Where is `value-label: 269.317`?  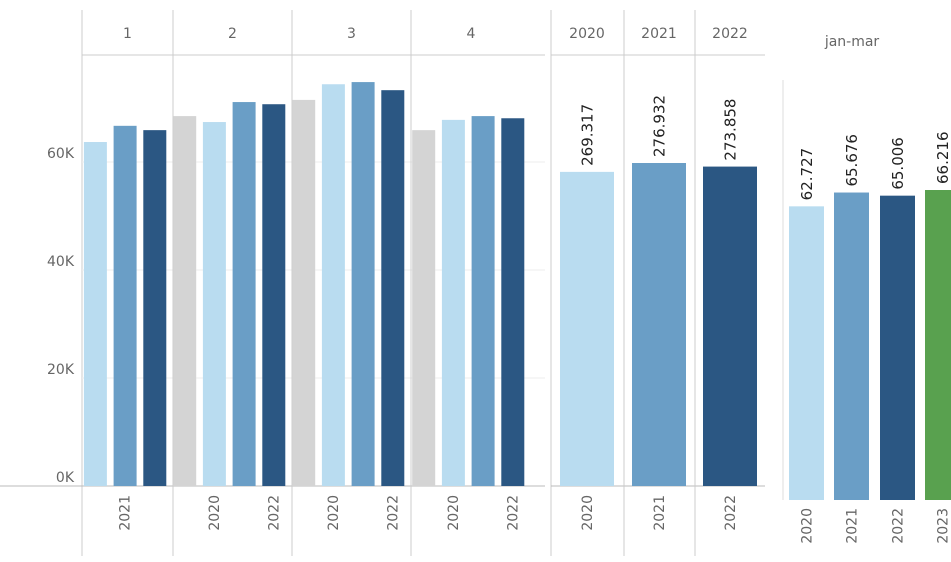
value-label: 269.317 is located at coordinates (588, 135).